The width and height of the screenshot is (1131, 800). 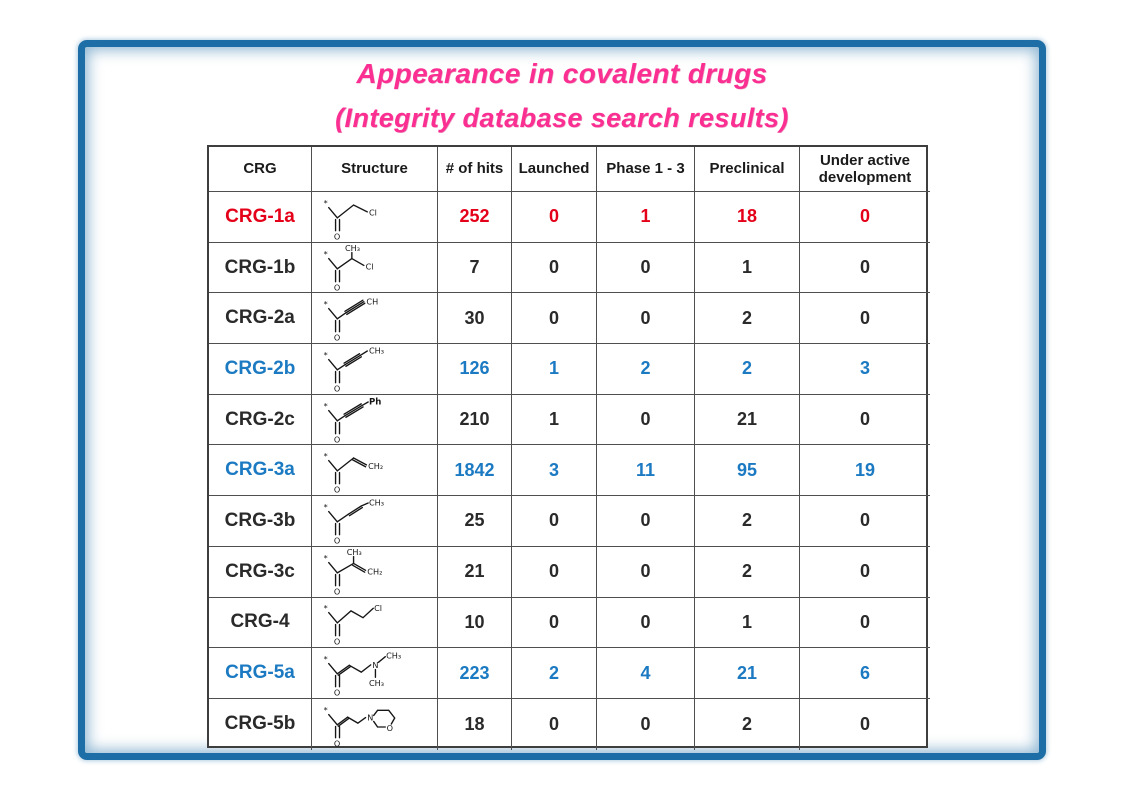 What do you see at coordinates (475, 369) in the screenshot?
I see `hits-value: 126` at bounding box center [475, 369].